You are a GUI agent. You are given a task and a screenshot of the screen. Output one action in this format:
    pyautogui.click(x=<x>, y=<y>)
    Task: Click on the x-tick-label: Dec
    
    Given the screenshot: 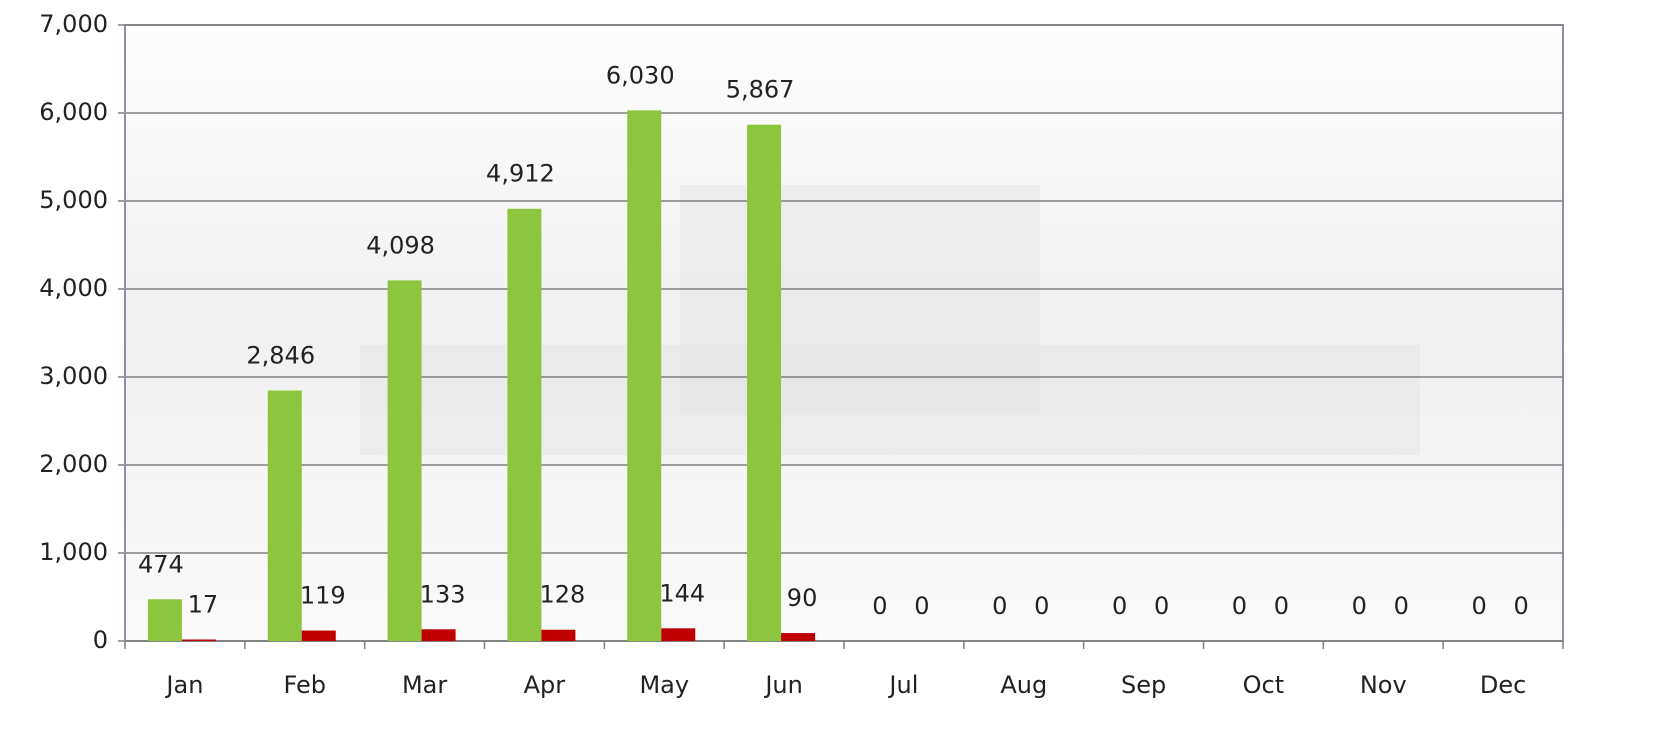 What is the action you would take?
    pyautogui.click(x=1503, y=685)
    